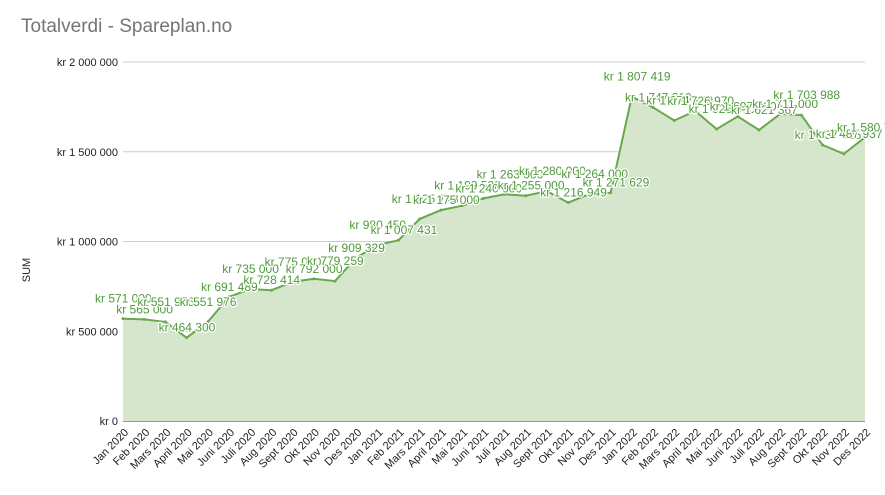  Describe the element at coordinates (488, 188) in the screenshot. I see `data-label: kr 1 240 000` at that location.